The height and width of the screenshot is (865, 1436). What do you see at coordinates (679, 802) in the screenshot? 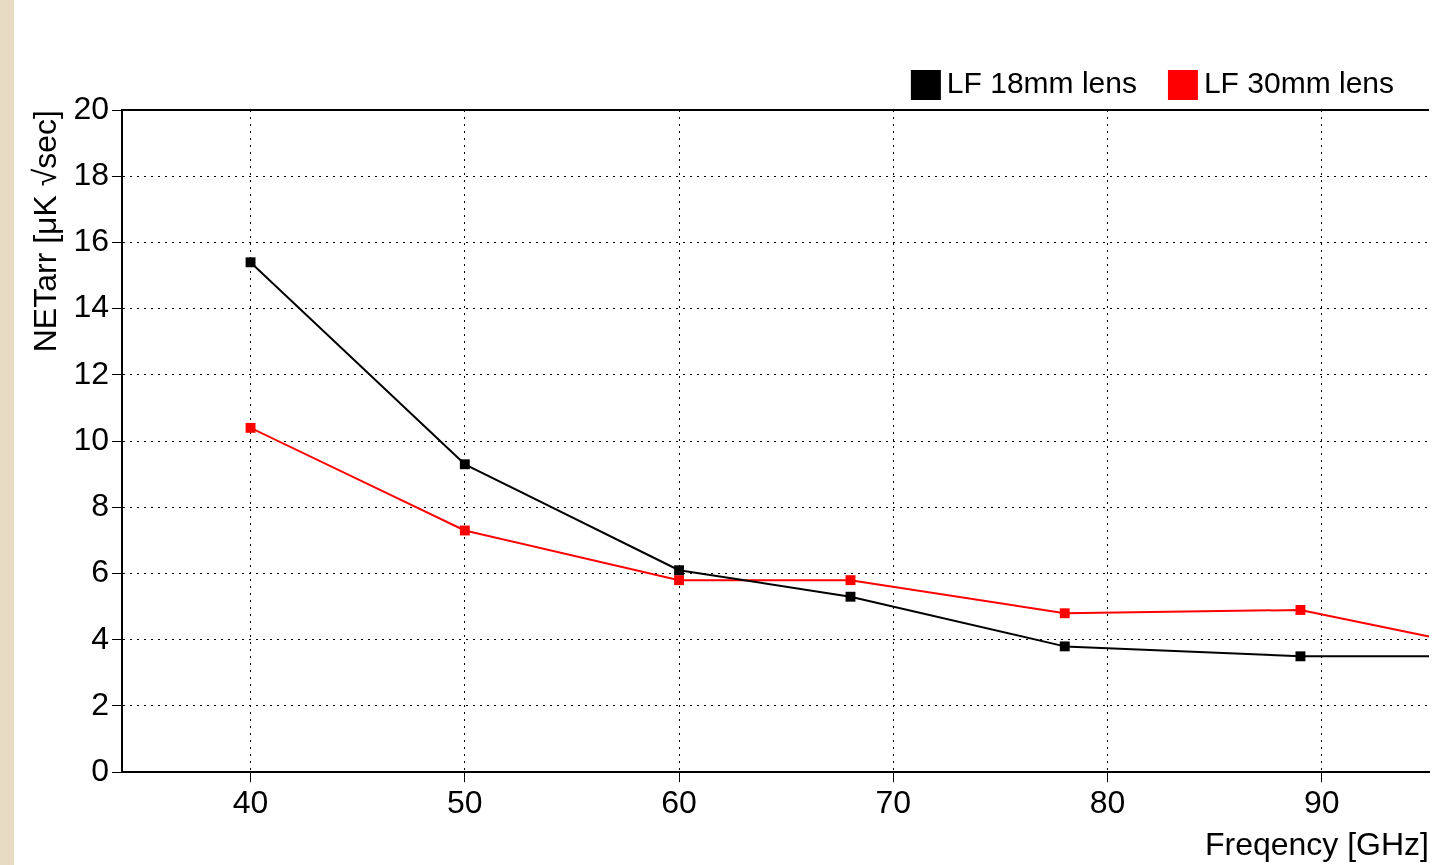
I see `x-tick-label: 60` at bounding box center [679, 802].